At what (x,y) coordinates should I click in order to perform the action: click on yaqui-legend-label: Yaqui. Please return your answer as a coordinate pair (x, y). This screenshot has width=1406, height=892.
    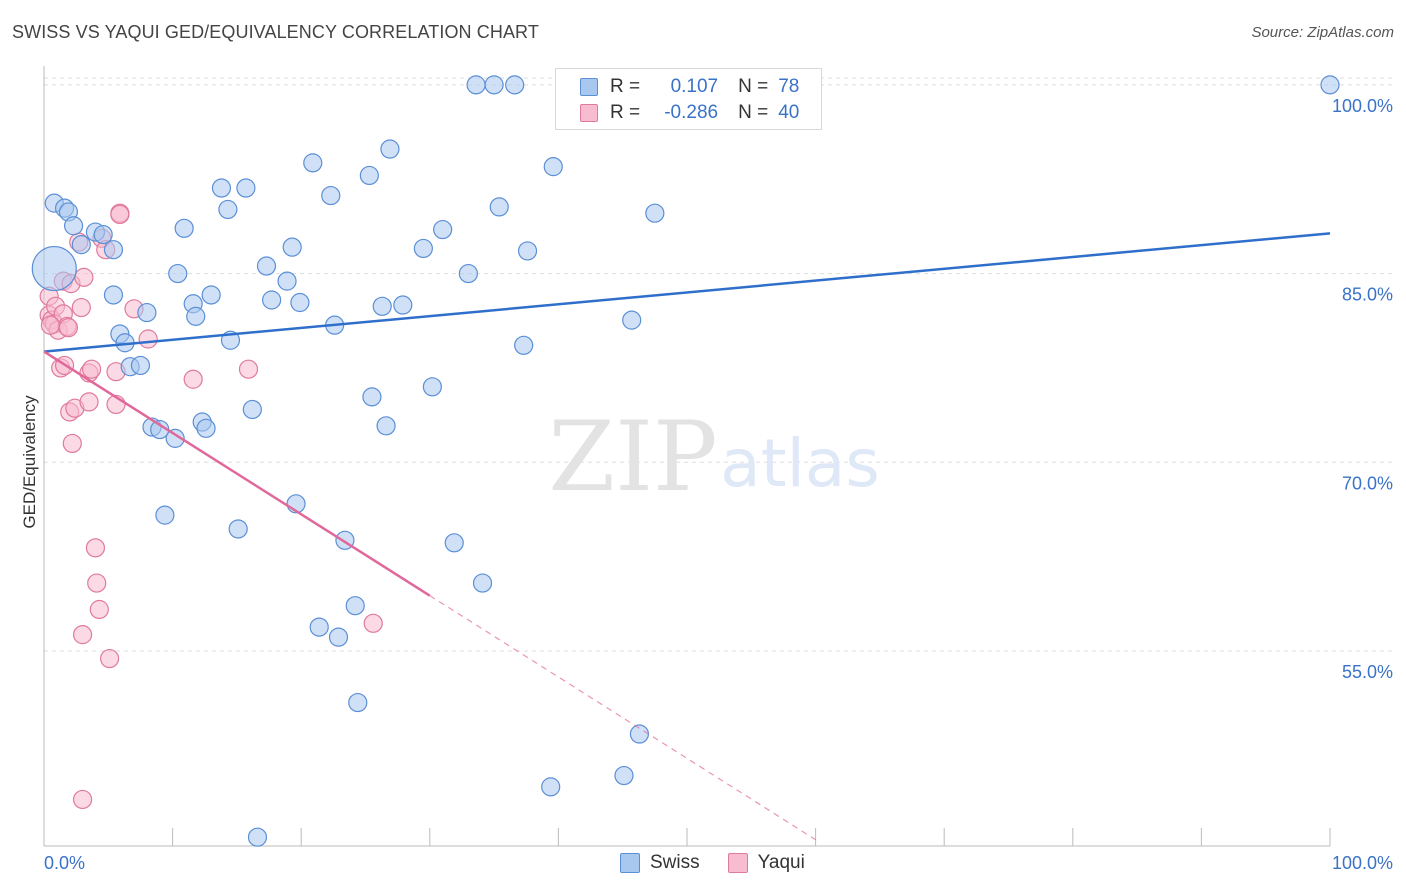
    Looking at the image, I should click on (781, 862).